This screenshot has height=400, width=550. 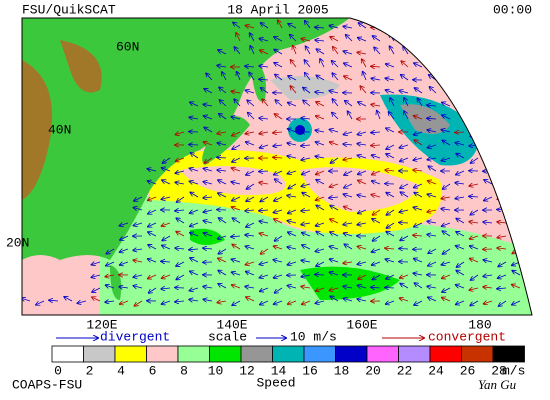 I want to click on colorbar-unit: m/s, so click(x=513, y=370).